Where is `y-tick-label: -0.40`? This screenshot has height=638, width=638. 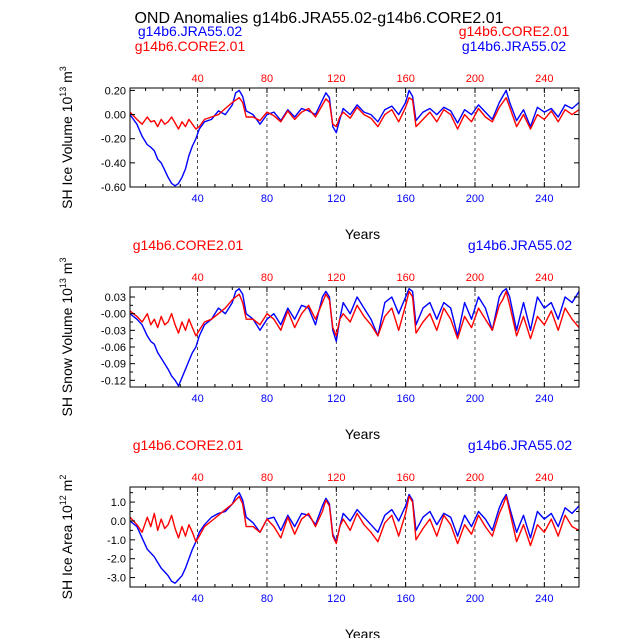
y-tick-label: -0.40 is located at coordinates (113, 164).